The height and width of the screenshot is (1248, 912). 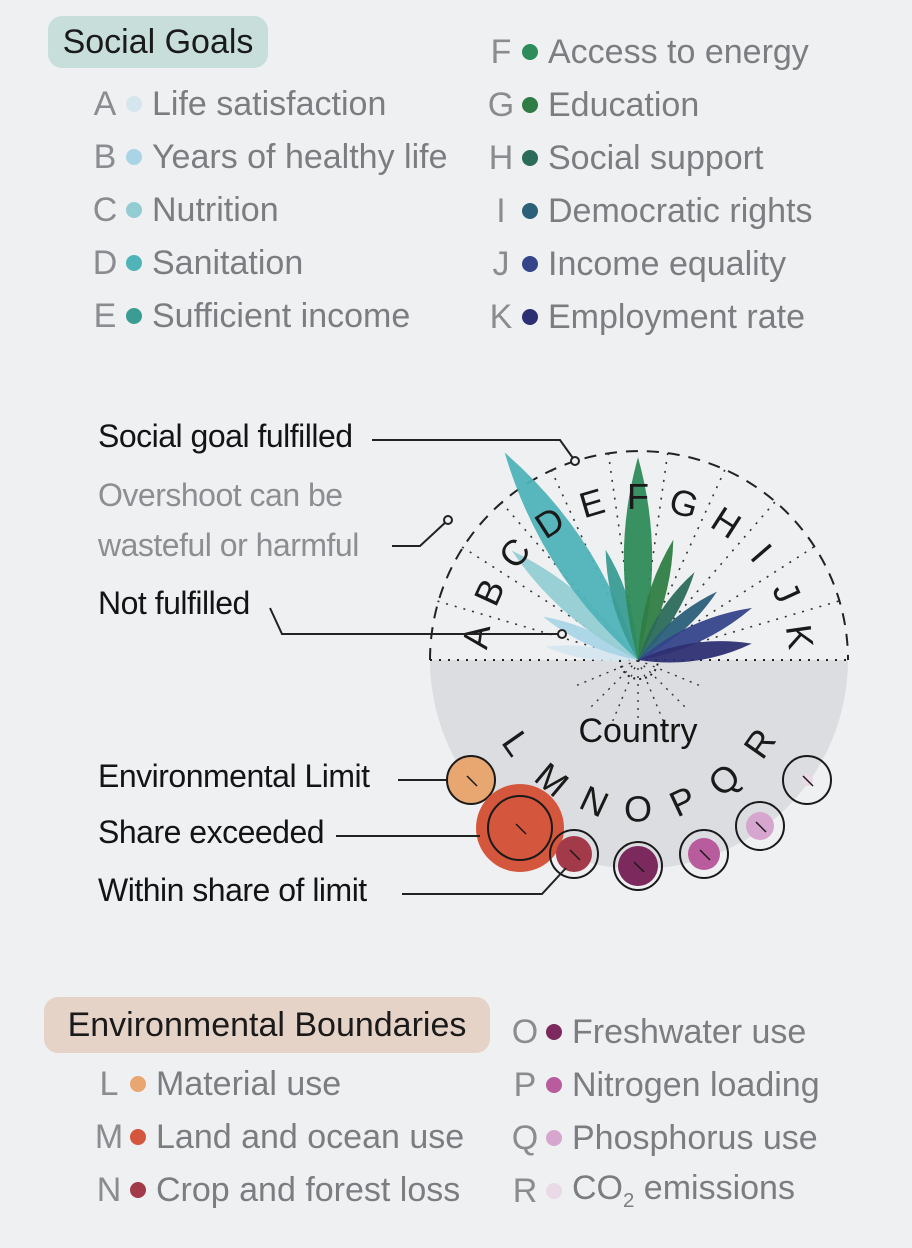 What do you see at coordinates (105, 262) in the screenshot?
I see `legend-key: D` at bounding box center [105, 262].